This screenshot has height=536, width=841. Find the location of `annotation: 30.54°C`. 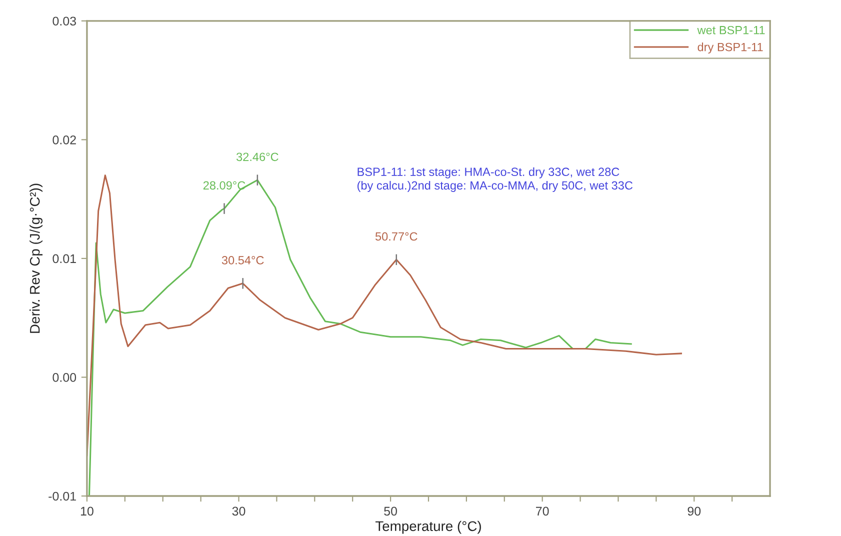

annotation: 30.54°C is located at coordinates (243, 260).